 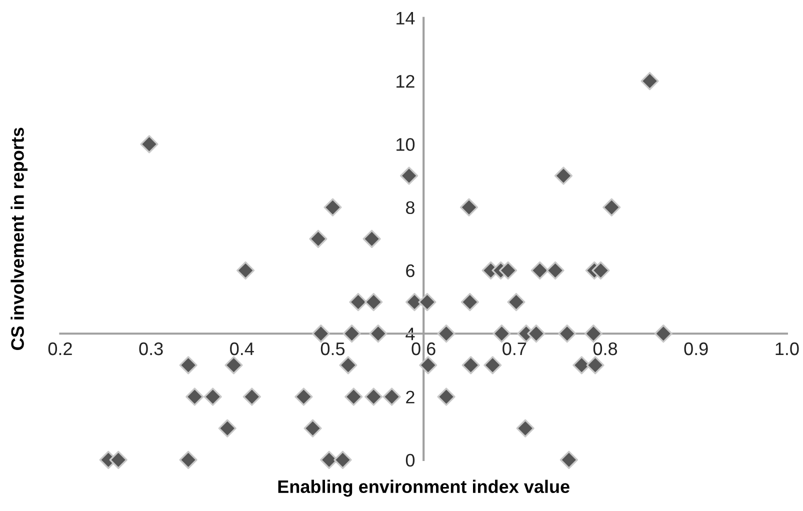 What do you see at coordinates (410, 271) in the screenshot?
I see `y-tick-label: 6` at bounding box center [410, 271].